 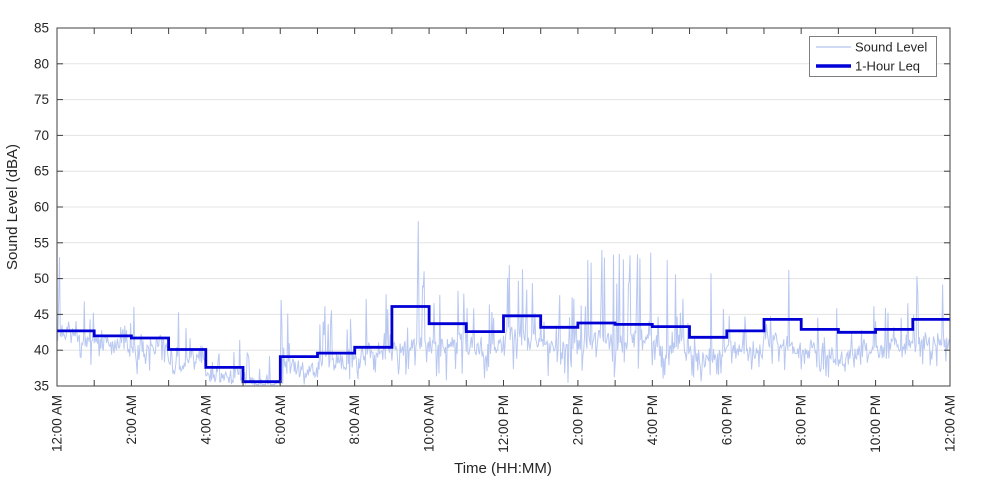 What do you see at coordinates (429, 423) in the screenshot?
I see `x-tick-label: 10:00 AM` at bounding box center [429, 423].